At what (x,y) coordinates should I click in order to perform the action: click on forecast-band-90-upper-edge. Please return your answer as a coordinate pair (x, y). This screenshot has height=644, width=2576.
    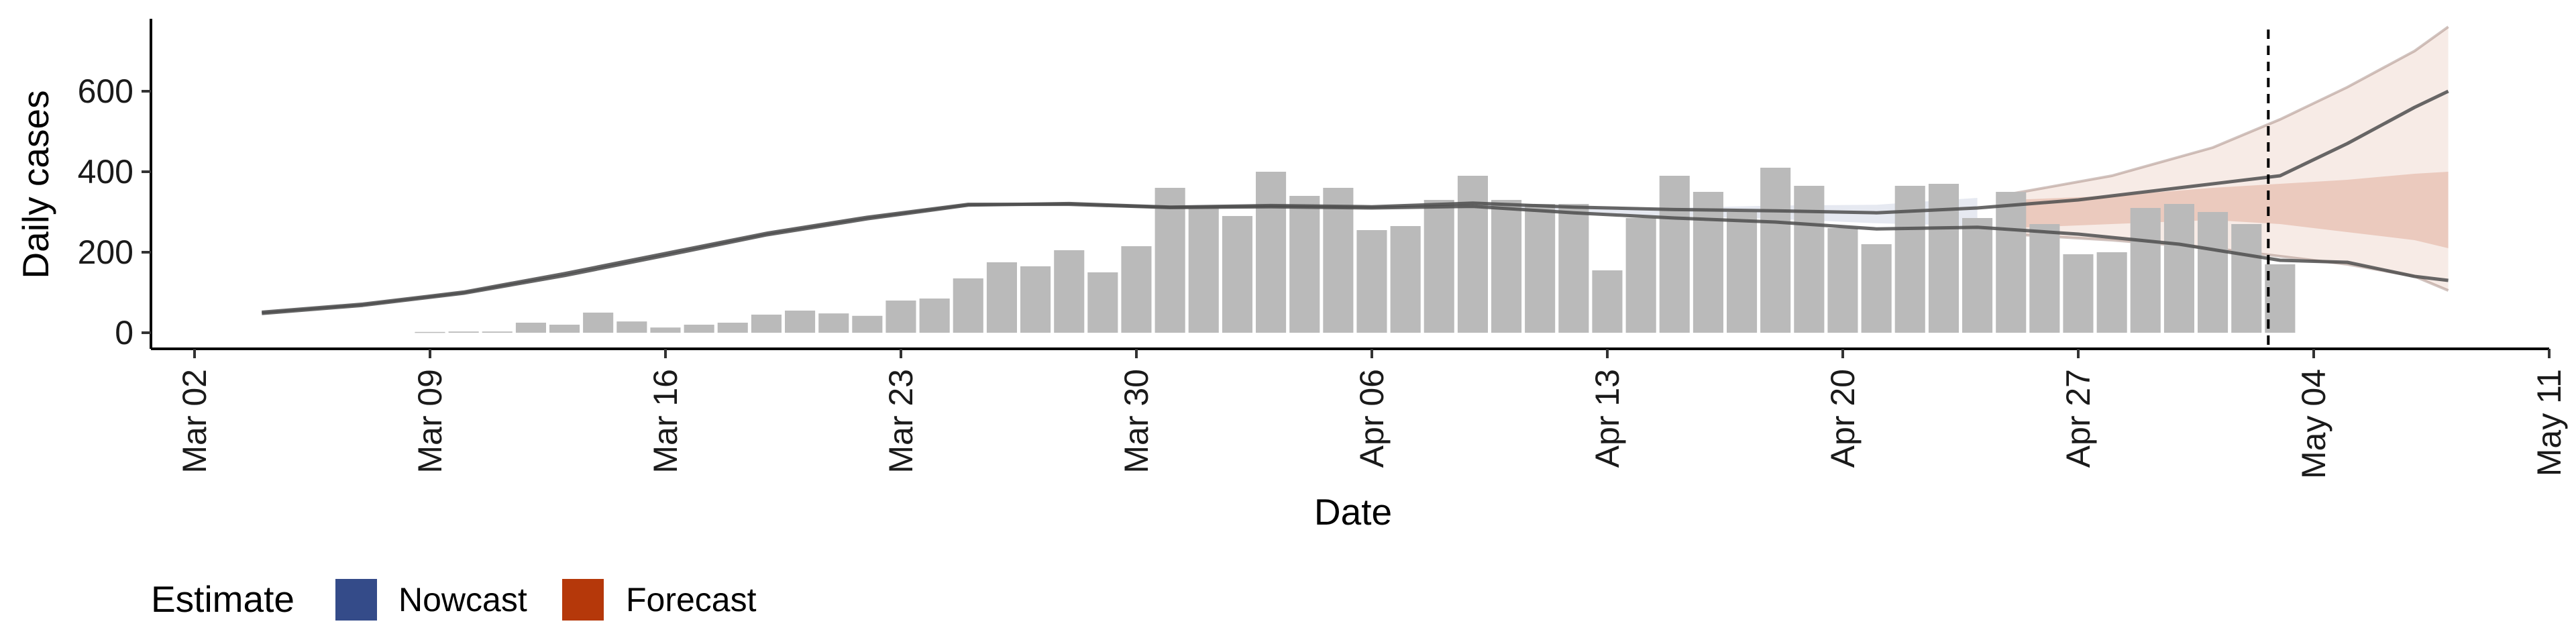
    Looking at the image, I should click on (2229, 110).